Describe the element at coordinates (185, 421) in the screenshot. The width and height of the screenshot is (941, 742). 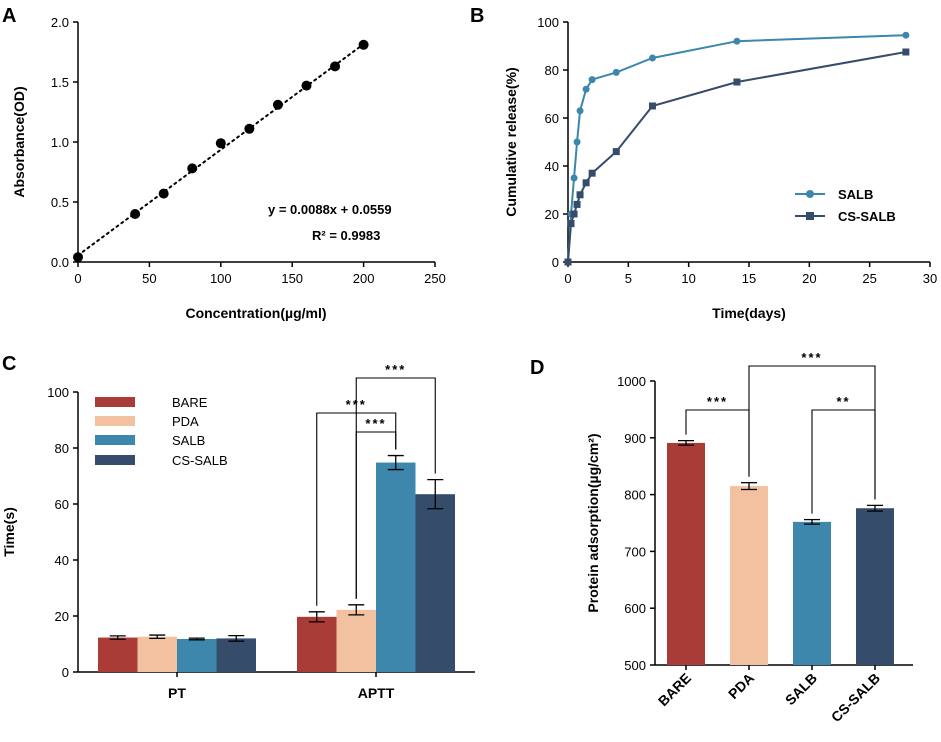
I see `legend-pda-label: PDA` at that location.